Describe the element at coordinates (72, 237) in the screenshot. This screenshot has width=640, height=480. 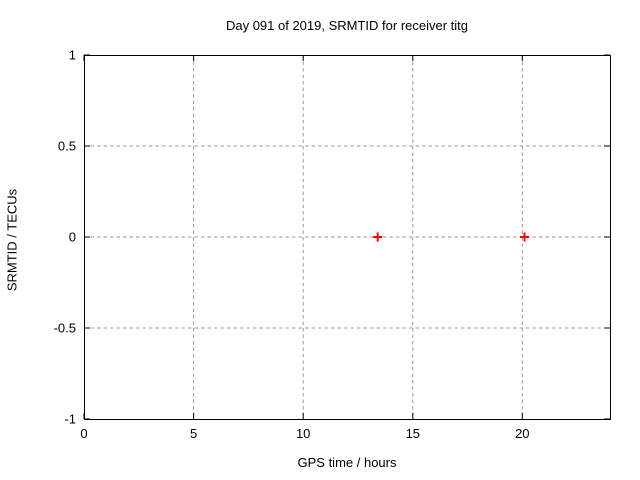
I see `y-tick-label: 0` at that location.